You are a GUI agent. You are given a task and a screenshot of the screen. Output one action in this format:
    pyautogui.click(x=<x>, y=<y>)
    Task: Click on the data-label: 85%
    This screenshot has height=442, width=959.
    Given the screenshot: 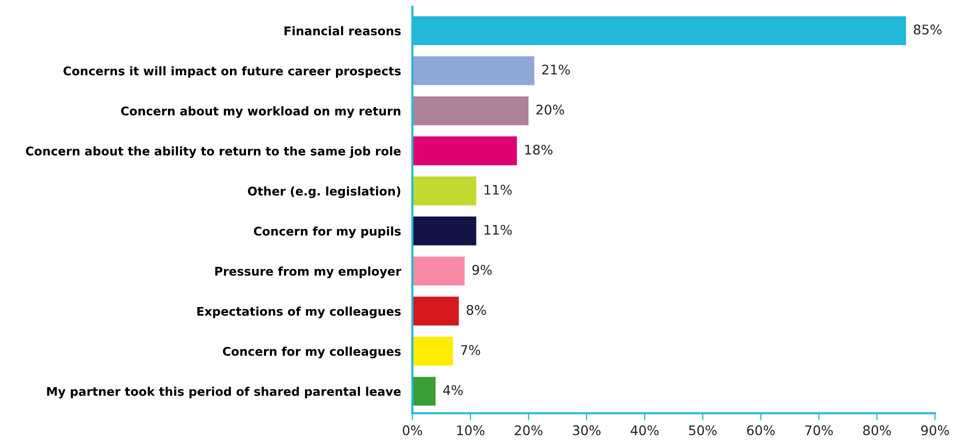 What is the action you would take?
    pyautogui.click(x=928, y=29)
    